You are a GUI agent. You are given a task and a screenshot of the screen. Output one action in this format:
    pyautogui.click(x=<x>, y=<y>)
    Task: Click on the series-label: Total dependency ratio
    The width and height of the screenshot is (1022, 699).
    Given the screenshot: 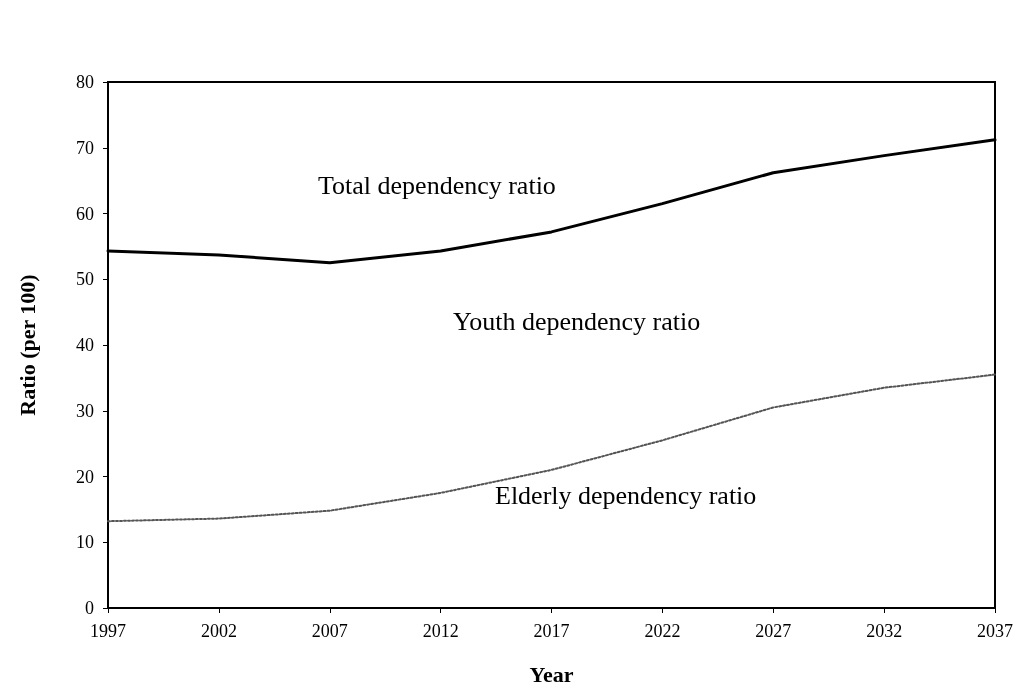 What is the action you would take?
    pyautogui.click(x=437, y=185)
    